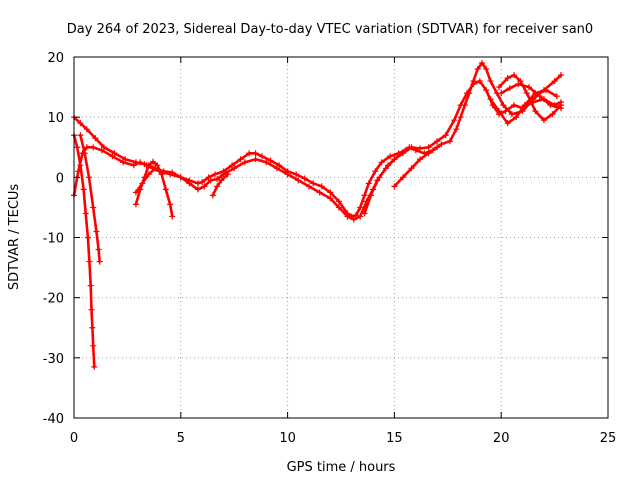 This screenshot has width=640, height=480. Describe the element at coordinates (55, 118) in the screenshot. I see `y-tick-label: 10` at that location.